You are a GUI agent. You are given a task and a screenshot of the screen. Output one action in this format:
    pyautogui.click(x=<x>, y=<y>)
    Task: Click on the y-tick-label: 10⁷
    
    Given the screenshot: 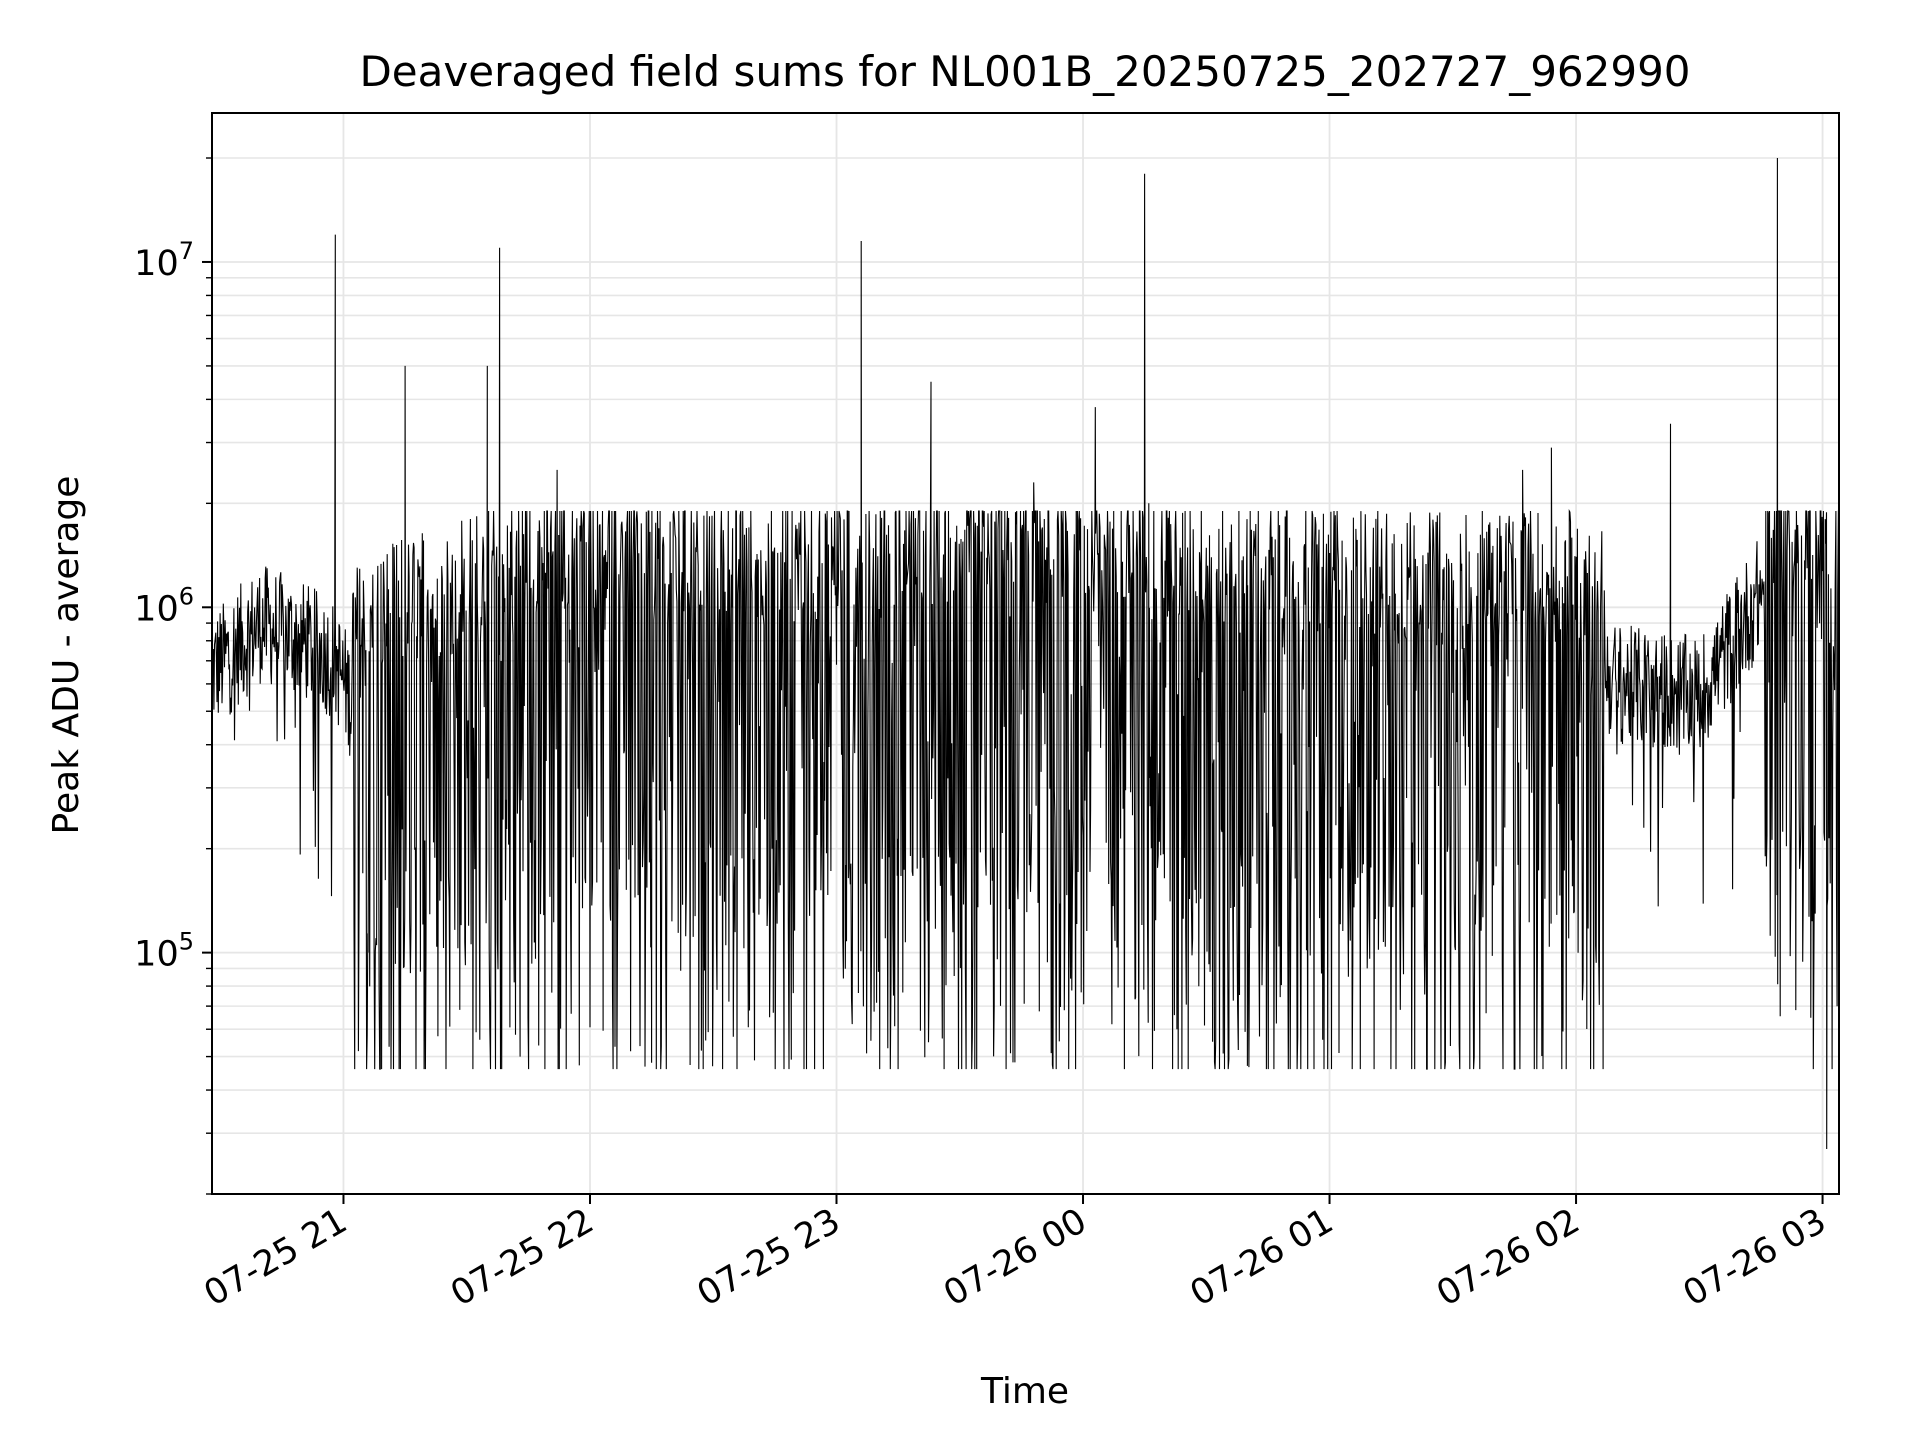 What is the action you would take?
    pyautogui.click(x=164, y=260)
    